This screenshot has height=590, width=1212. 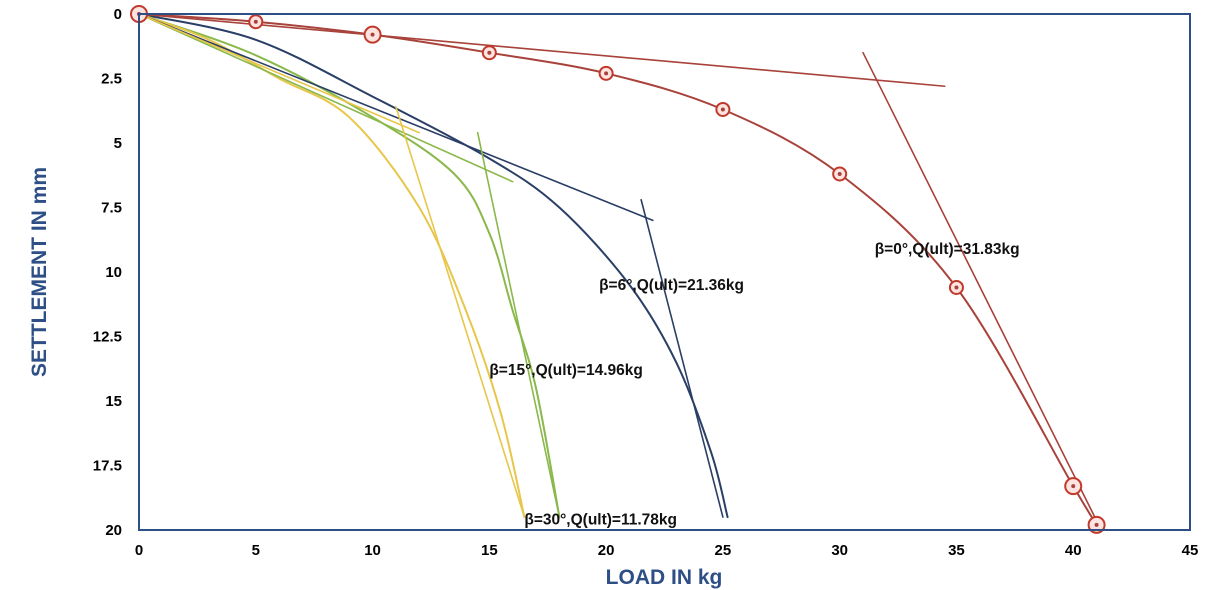 I want to click on x-tick-label: 0, so click(x=139, y=550).